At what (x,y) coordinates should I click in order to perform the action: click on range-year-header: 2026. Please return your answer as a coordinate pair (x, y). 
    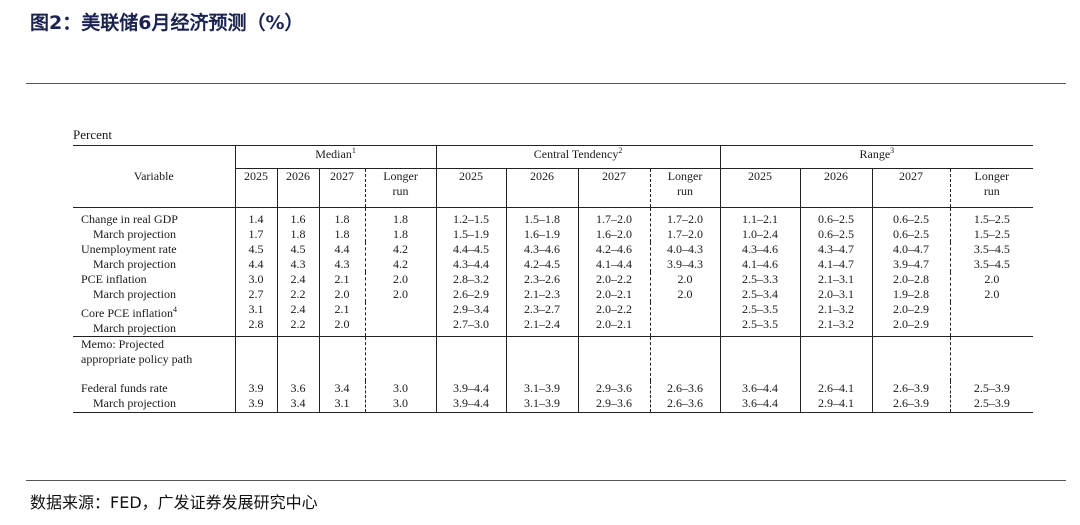
    Looking at the image, I should click on (836, 188).